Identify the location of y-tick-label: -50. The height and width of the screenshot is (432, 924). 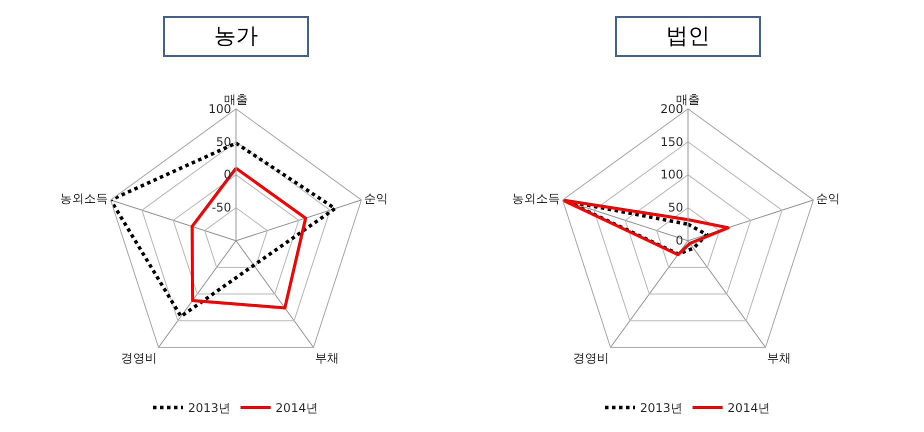
(222, 207).